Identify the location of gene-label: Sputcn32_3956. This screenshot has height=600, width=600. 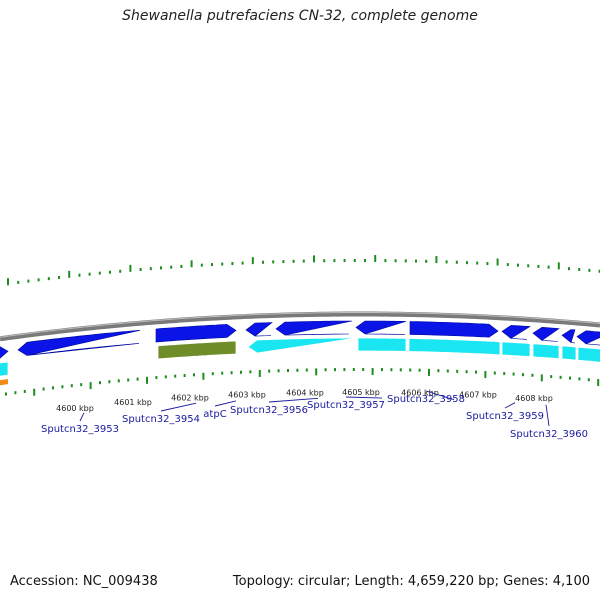
(269, 410).